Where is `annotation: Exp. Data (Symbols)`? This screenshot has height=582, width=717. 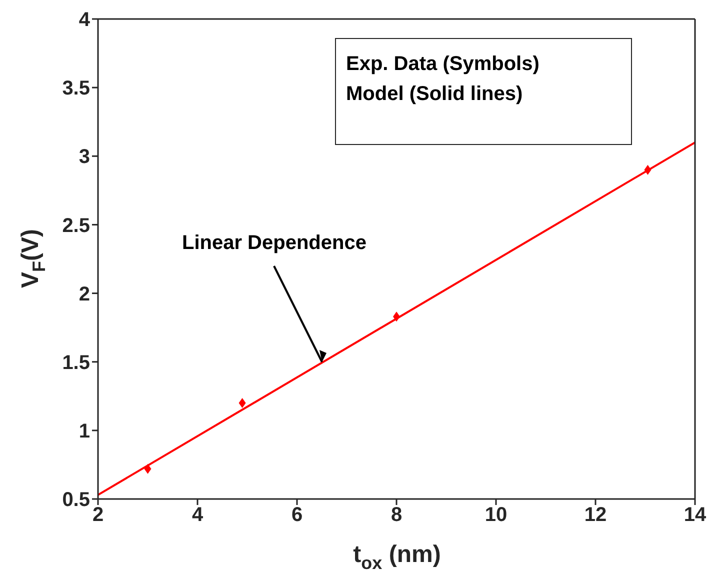 annotation: Exp. Data (Symbols) is located at coordinates (443, 64).